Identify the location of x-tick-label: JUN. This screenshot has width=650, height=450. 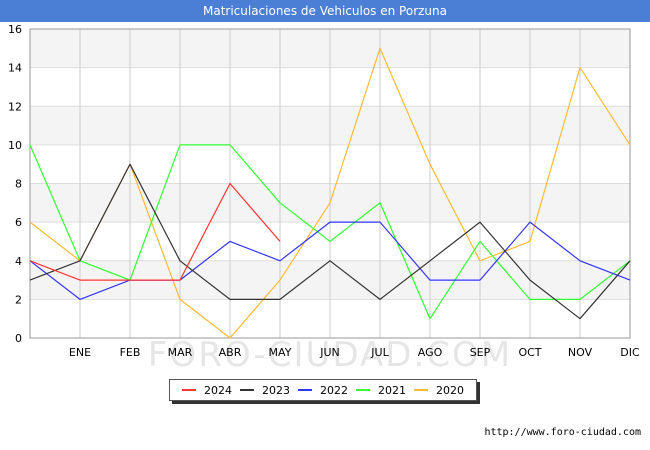
(329, 352).